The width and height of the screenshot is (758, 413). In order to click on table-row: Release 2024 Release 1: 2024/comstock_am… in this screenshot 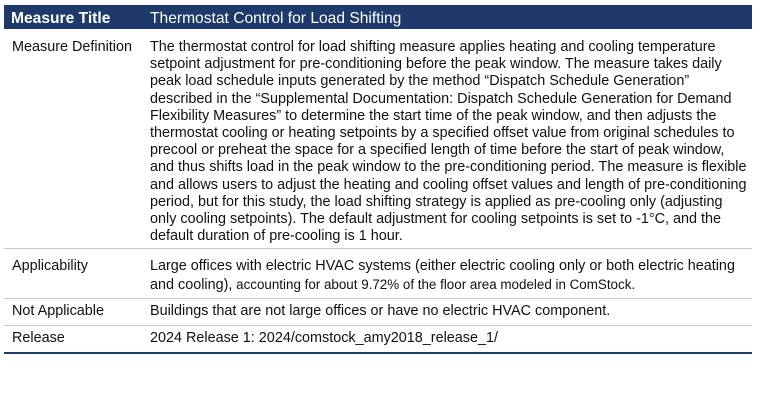, I will do `click(378, 340)`.